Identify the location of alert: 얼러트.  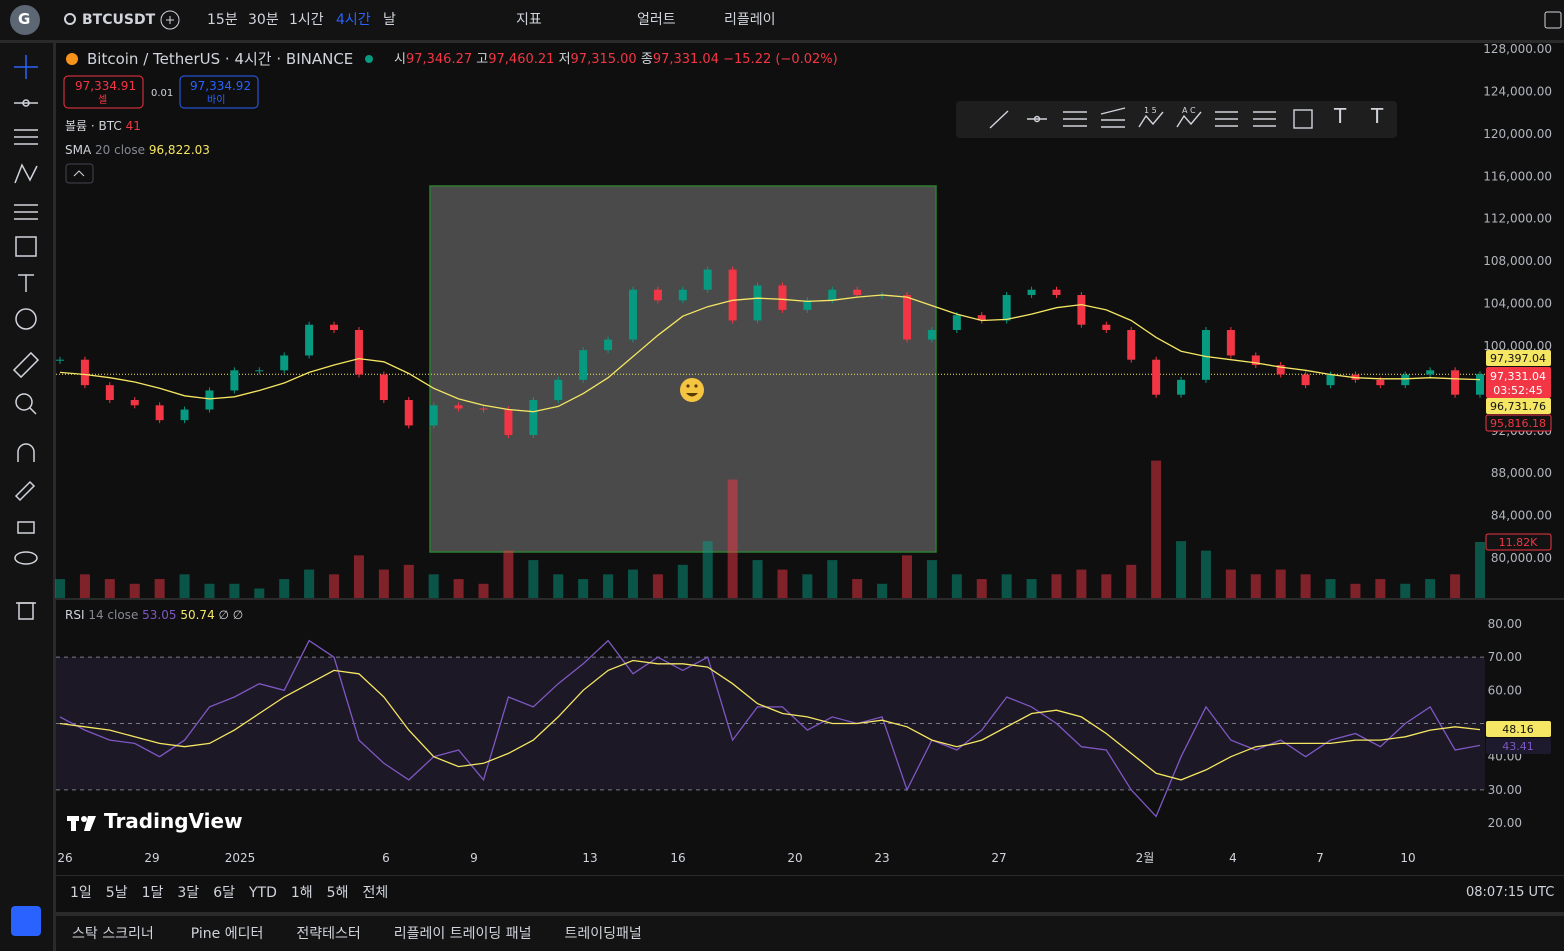
(656, 20).